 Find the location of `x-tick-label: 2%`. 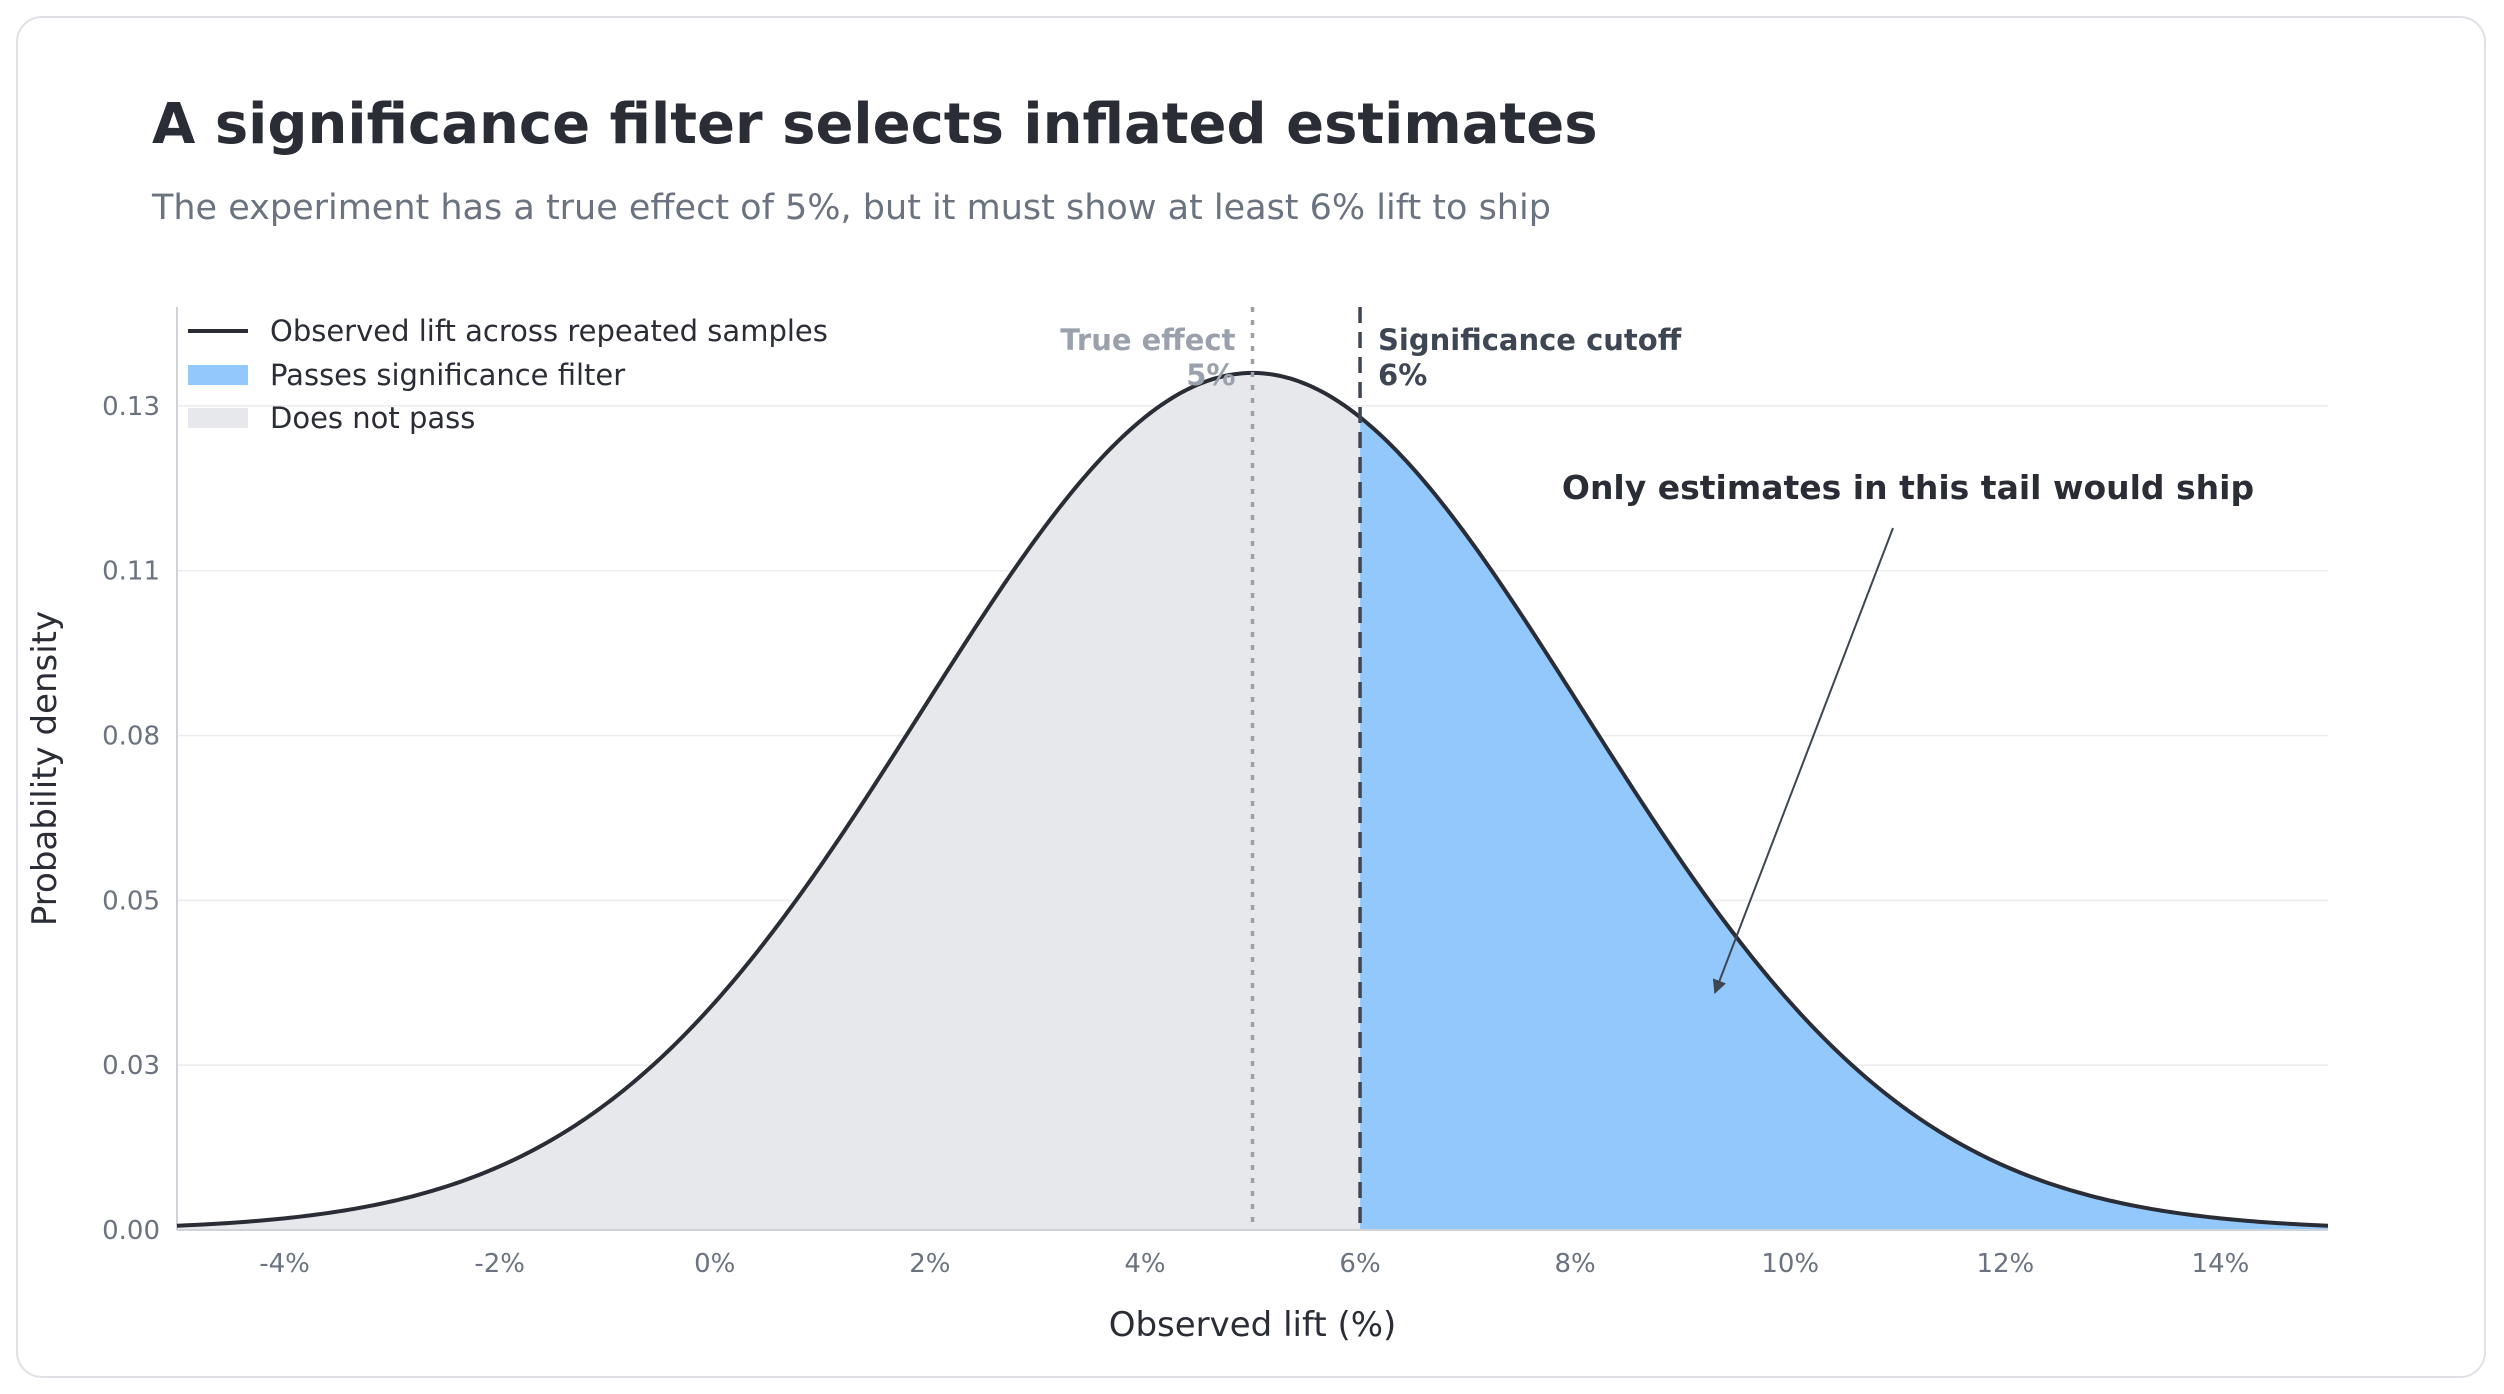

x-tick-label: 2% is located at coordinates (929, 1264).